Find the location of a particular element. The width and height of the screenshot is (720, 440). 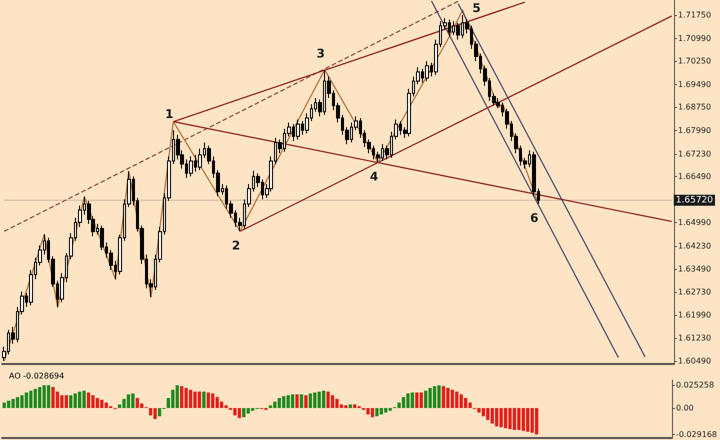

y-tick-label: 1.64230 is located at coordinates (695, 246).